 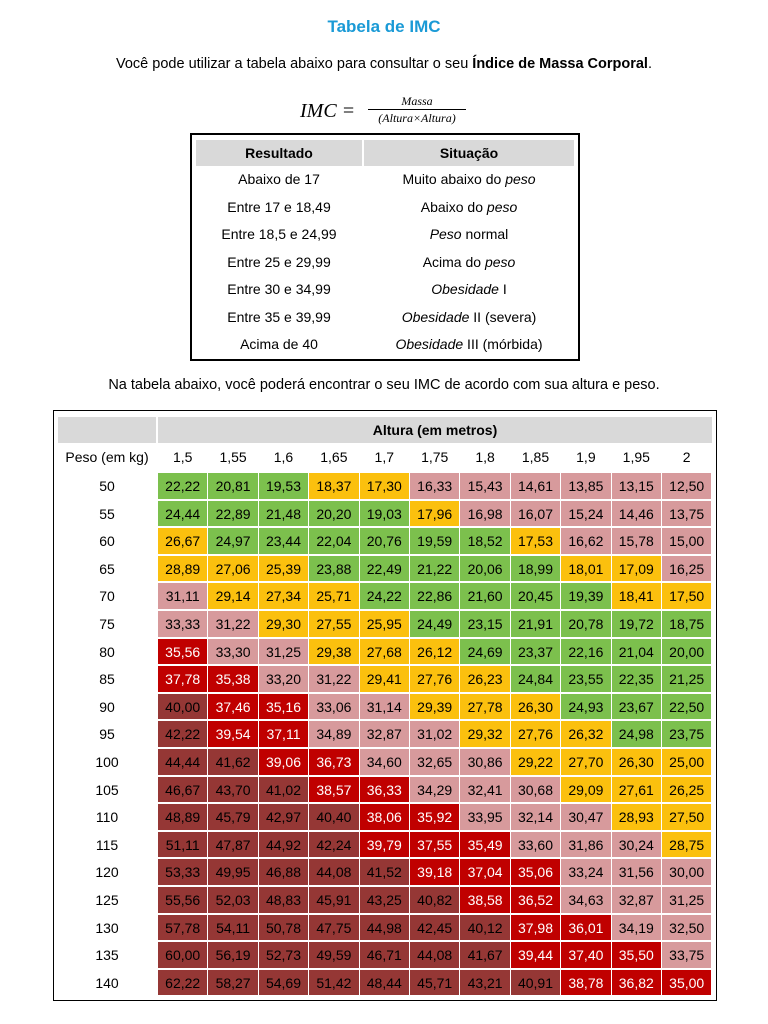 I want to click on imc-cell: 46,71, so click(x=384, y=955).